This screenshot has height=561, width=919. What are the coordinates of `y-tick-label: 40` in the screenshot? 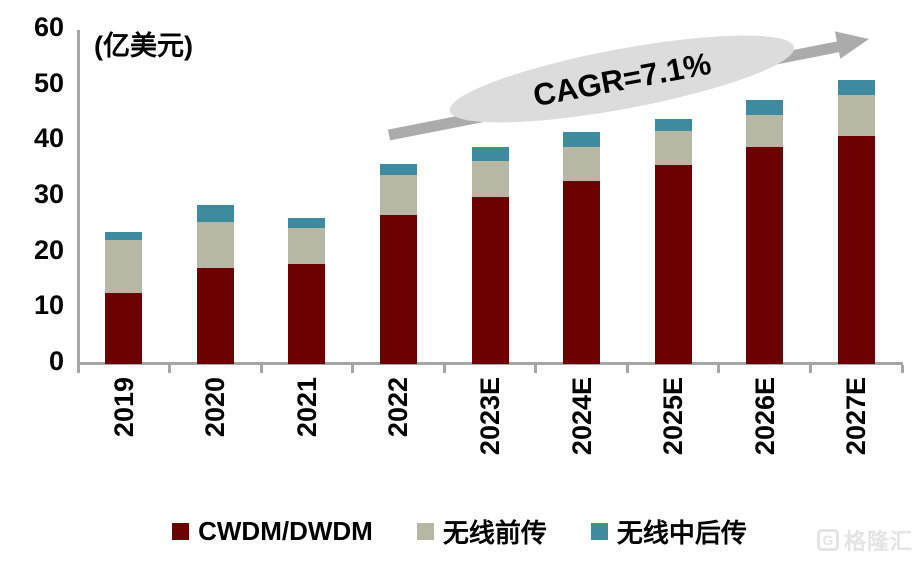 It's located at (48, 138).